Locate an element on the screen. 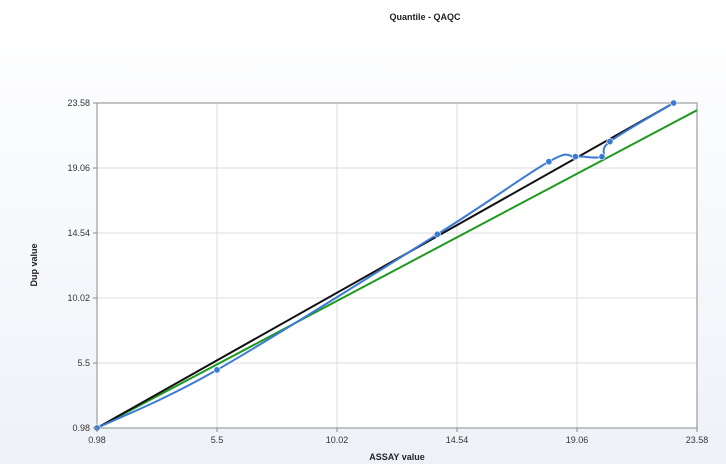 The width and height of the screenshot is (726, 464). y-axis-ticks: 0.98 5.5 10.02 14.54 19.06 23.58 is located at coordinates (82, 265).